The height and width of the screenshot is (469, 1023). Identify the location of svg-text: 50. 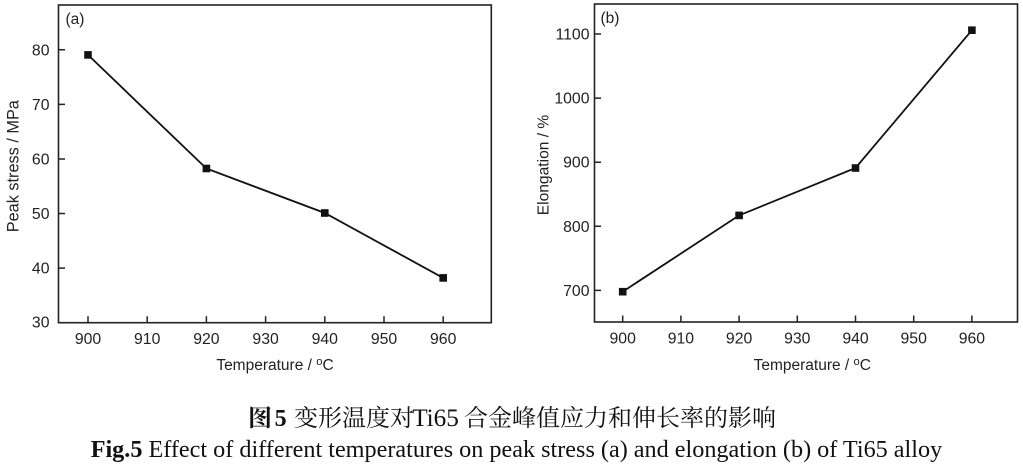
(41, 214).